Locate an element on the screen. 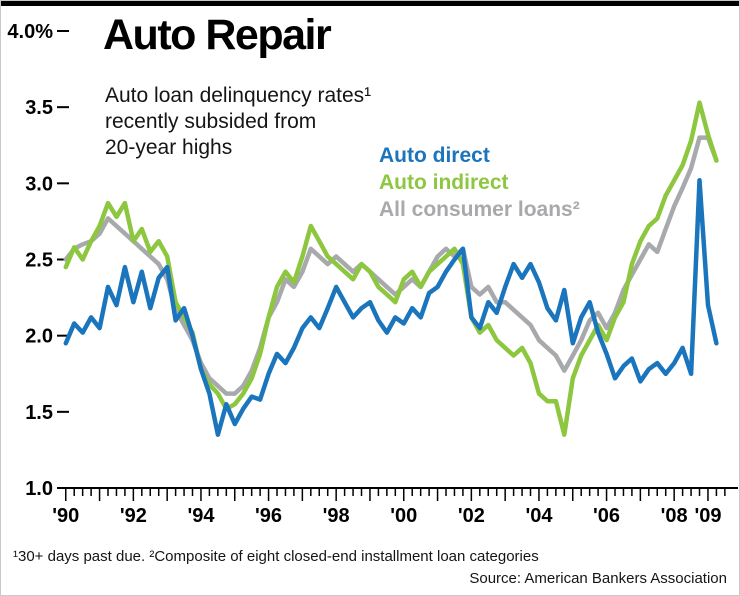  subtitle-line: 20-year highs is located at coordinates (169, 147).